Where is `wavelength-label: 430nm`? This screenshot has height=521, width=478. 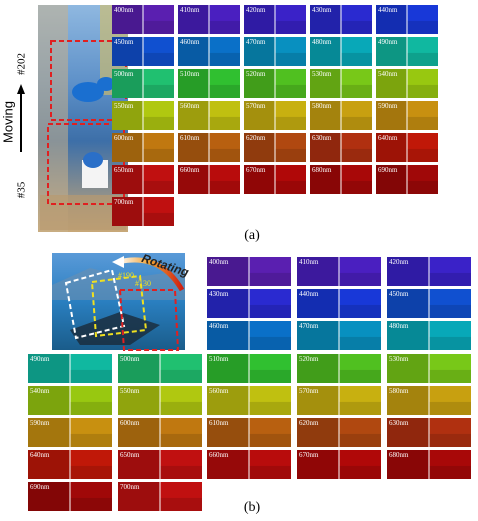 wavelength-label: 430nm is located at coordinates (219, 294).